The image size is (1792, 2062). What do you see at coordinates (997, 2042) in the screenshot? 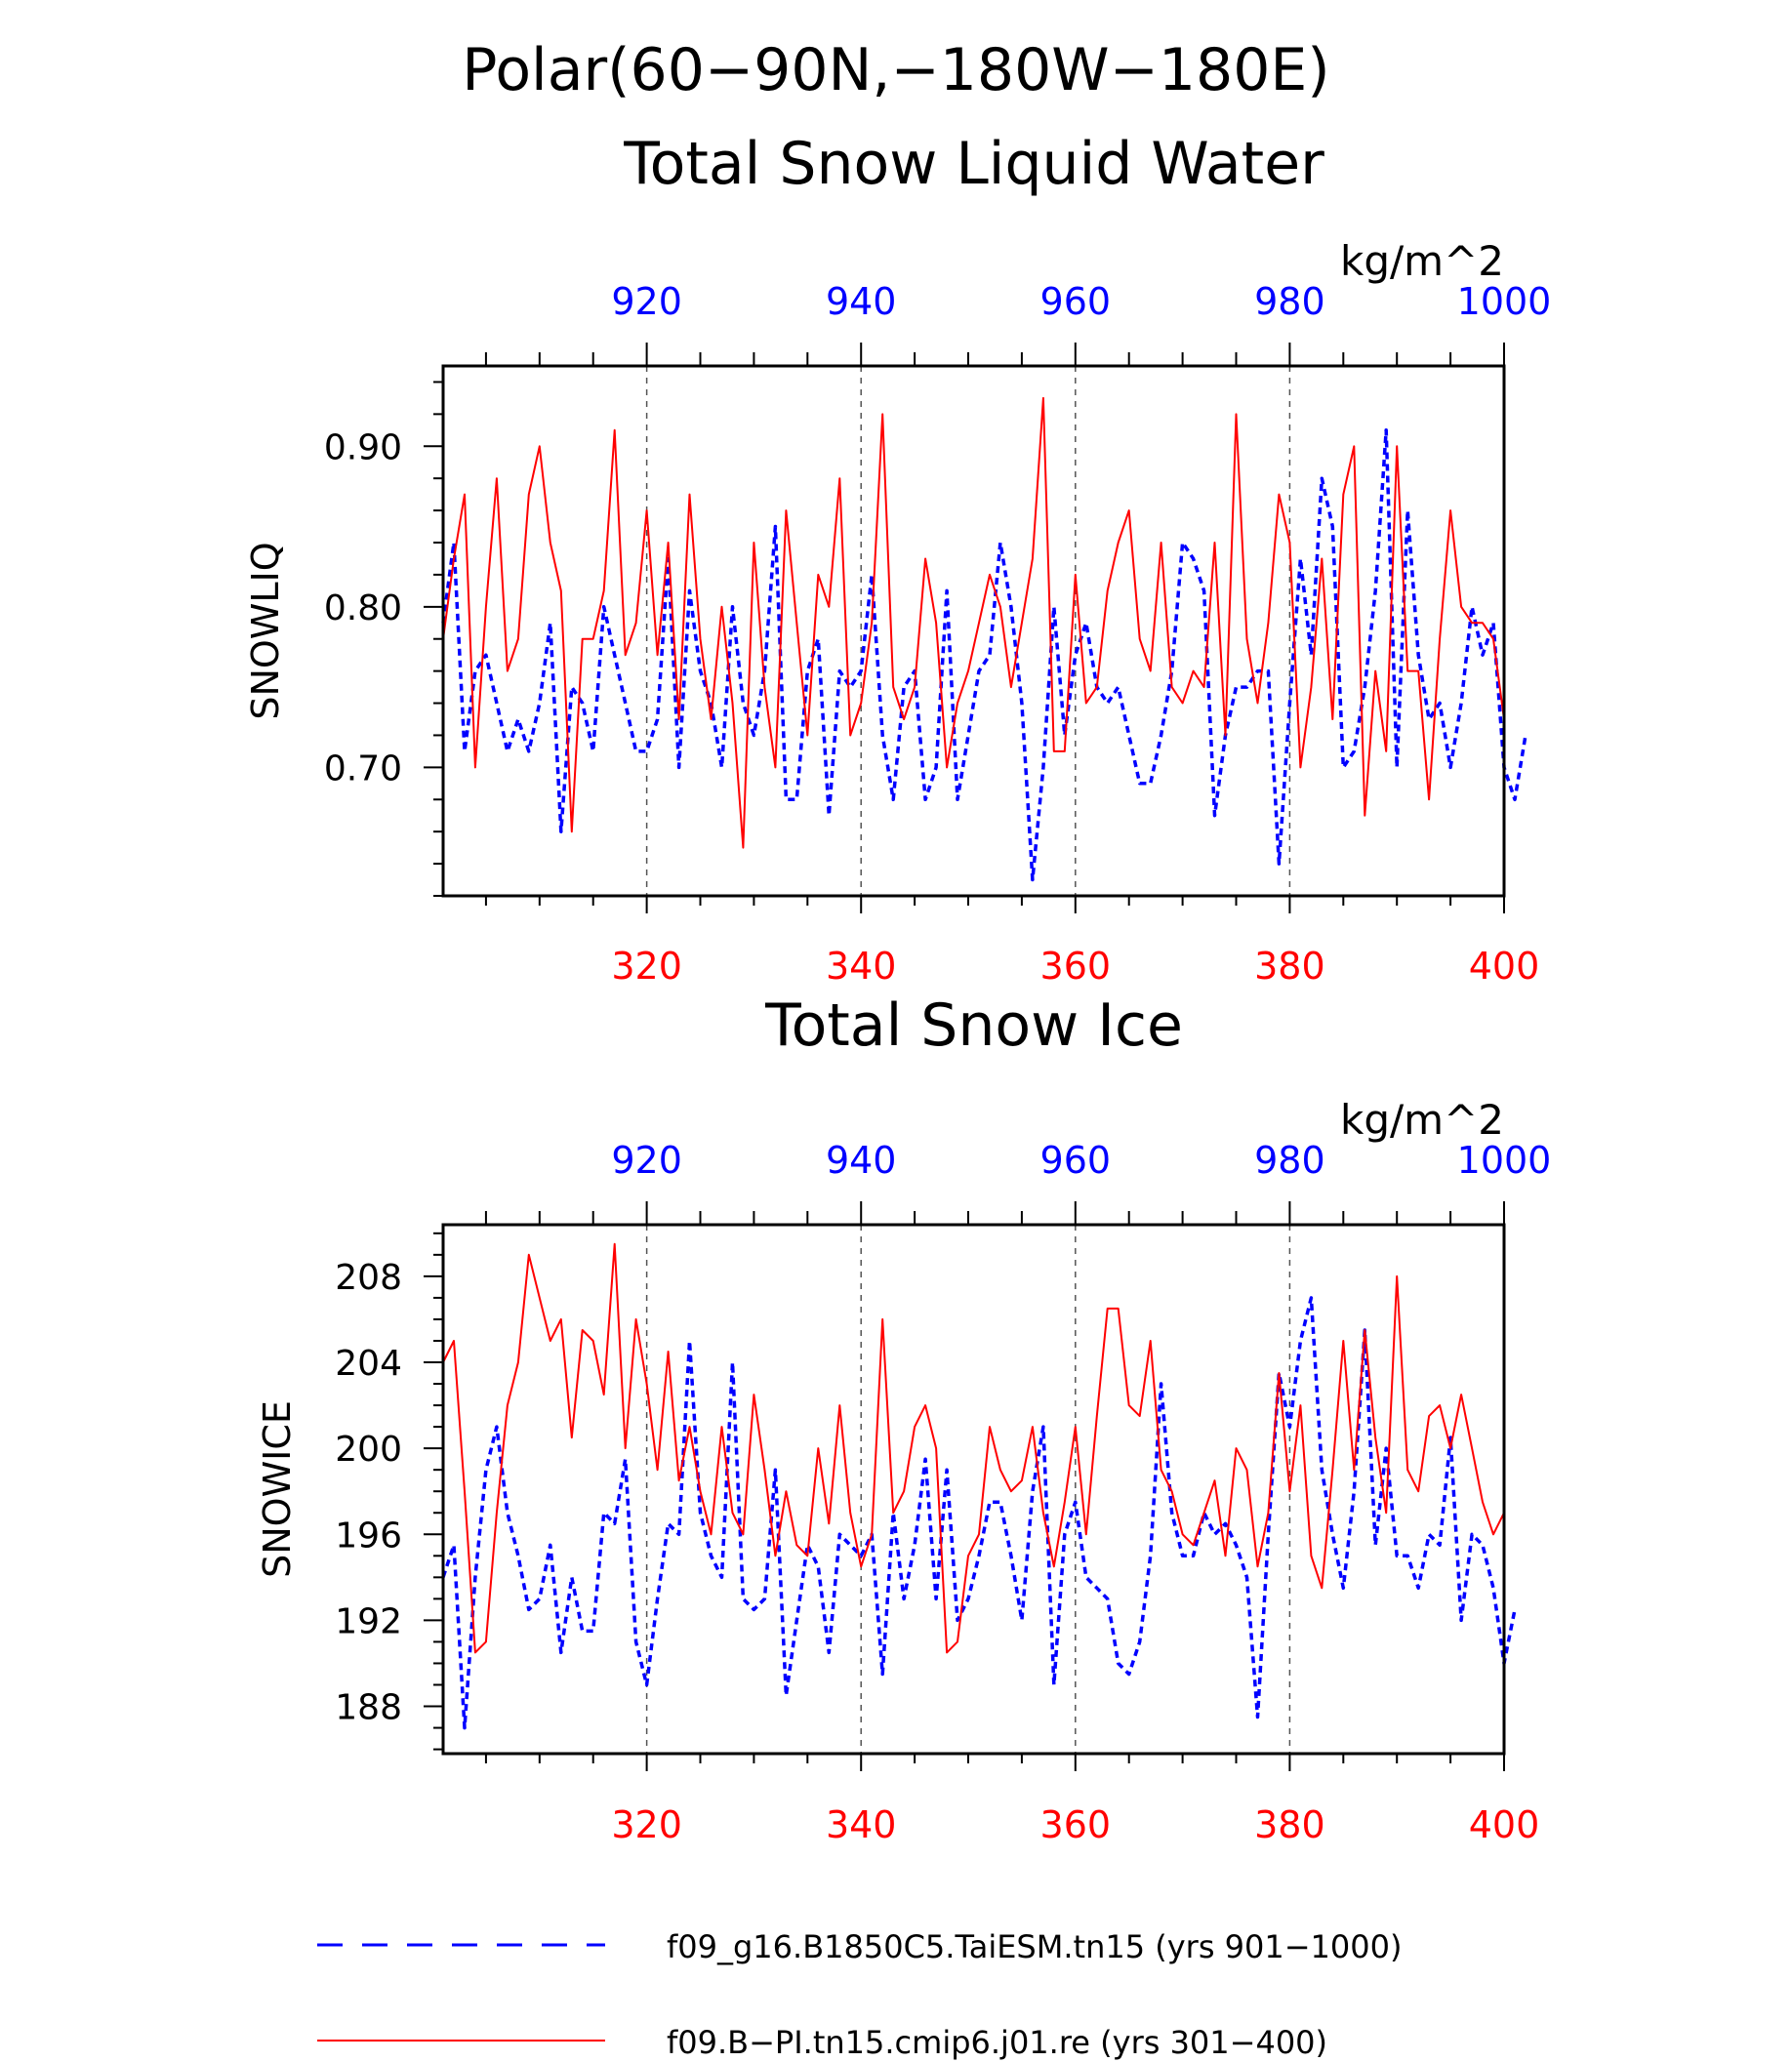
I see `legend-label-cmip6: f09.B−PI.tn15.cmip6.j01.re (yrs 301−400)` at bounding box center [997, 2042].